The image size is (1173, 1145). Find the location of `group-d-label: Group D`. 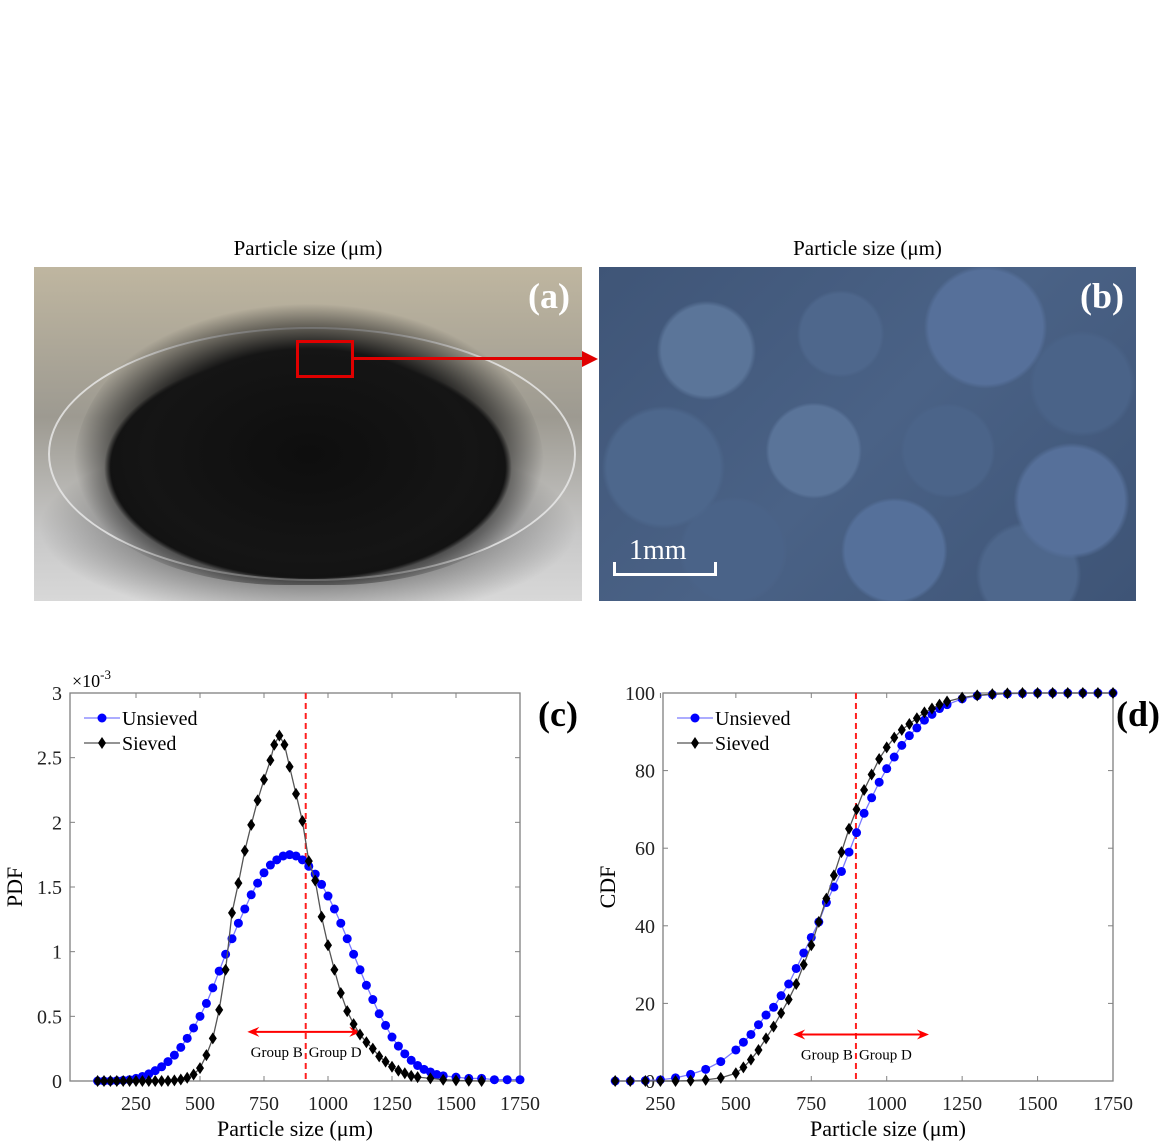

group-d-label: Group D is located at coordinates (335, 1053).